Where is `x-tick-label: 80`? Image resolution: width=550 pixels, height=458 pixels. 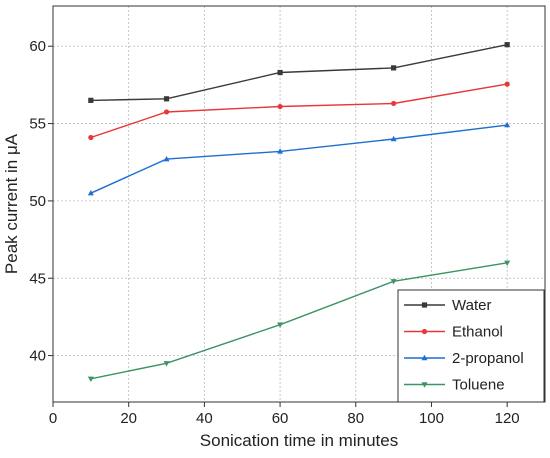
x-tick-label: 80 is located at coordinates (355, 418).